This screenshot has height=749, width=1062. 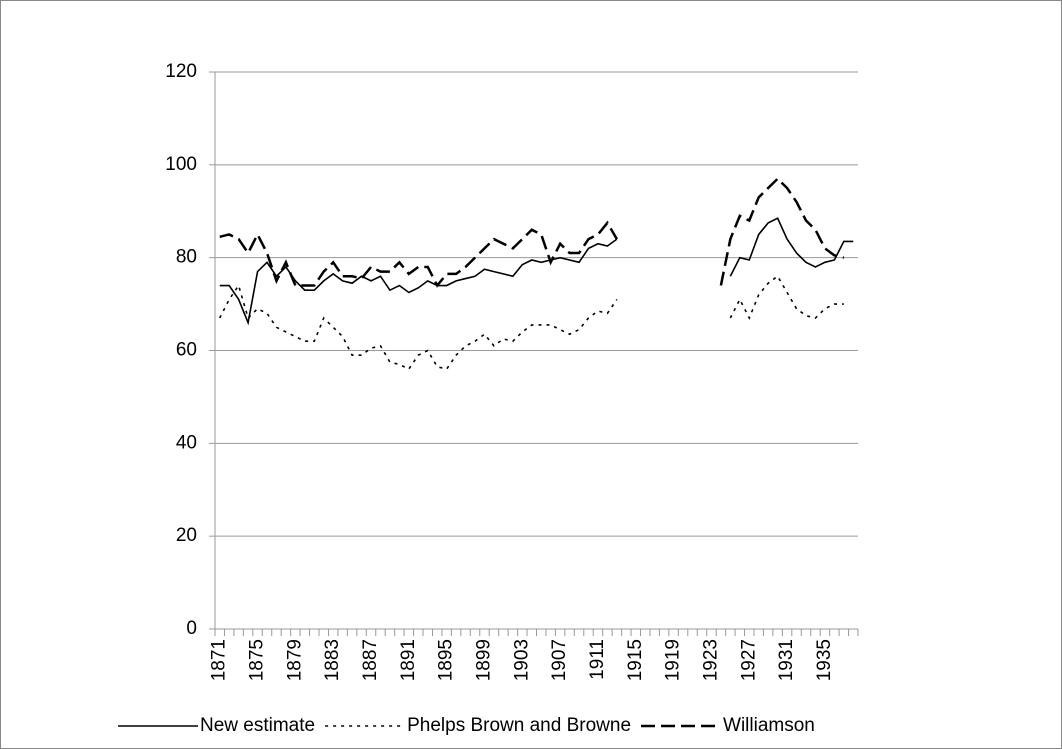 I want to click on x-tick-label: 1911, so click(x=597, y=659).